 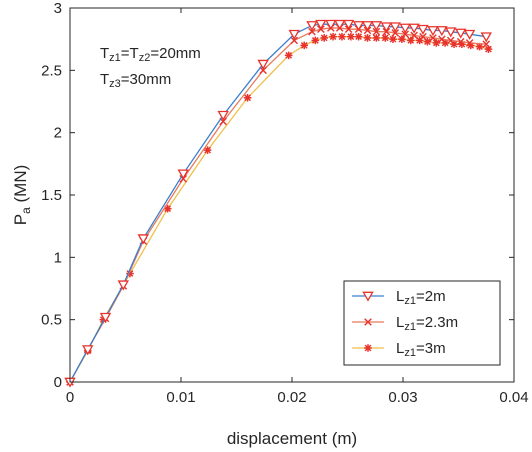 I want to click on annotation-line: Tz3=30mm, so click(x=135, y=80).